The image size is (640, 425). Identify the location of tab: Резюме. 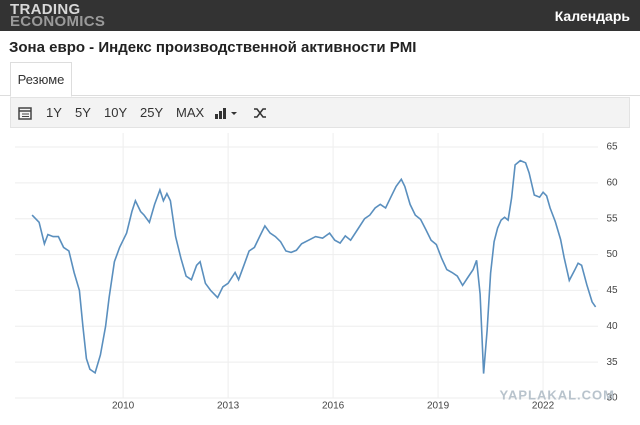
(41, 79).